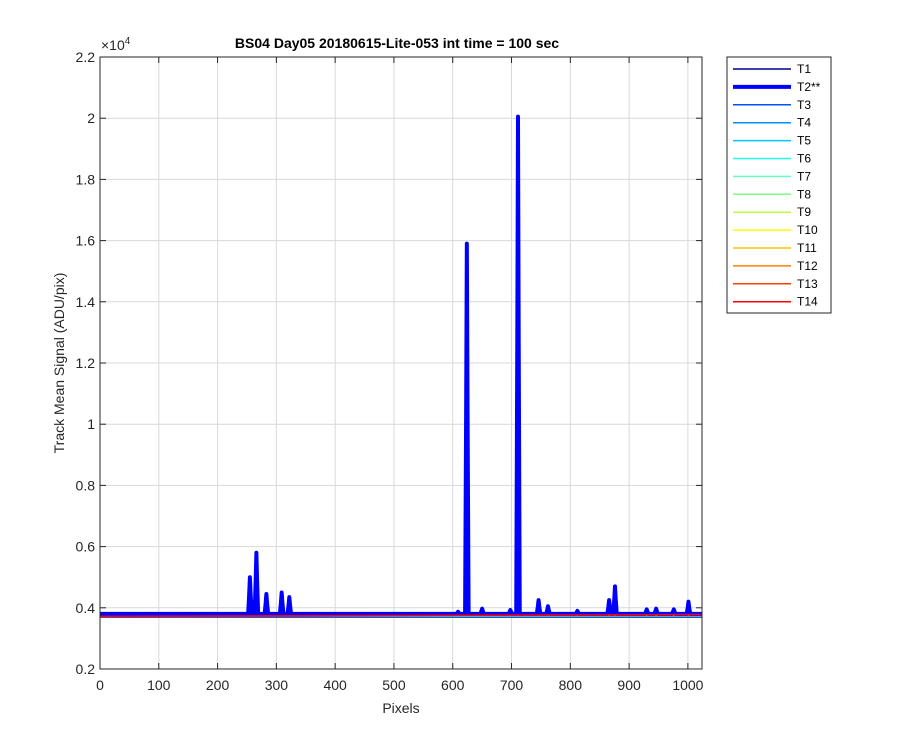  Describe the element at coordinates (687, 685) in the screenshot. I see `x-tick-label: 1000` at that location.